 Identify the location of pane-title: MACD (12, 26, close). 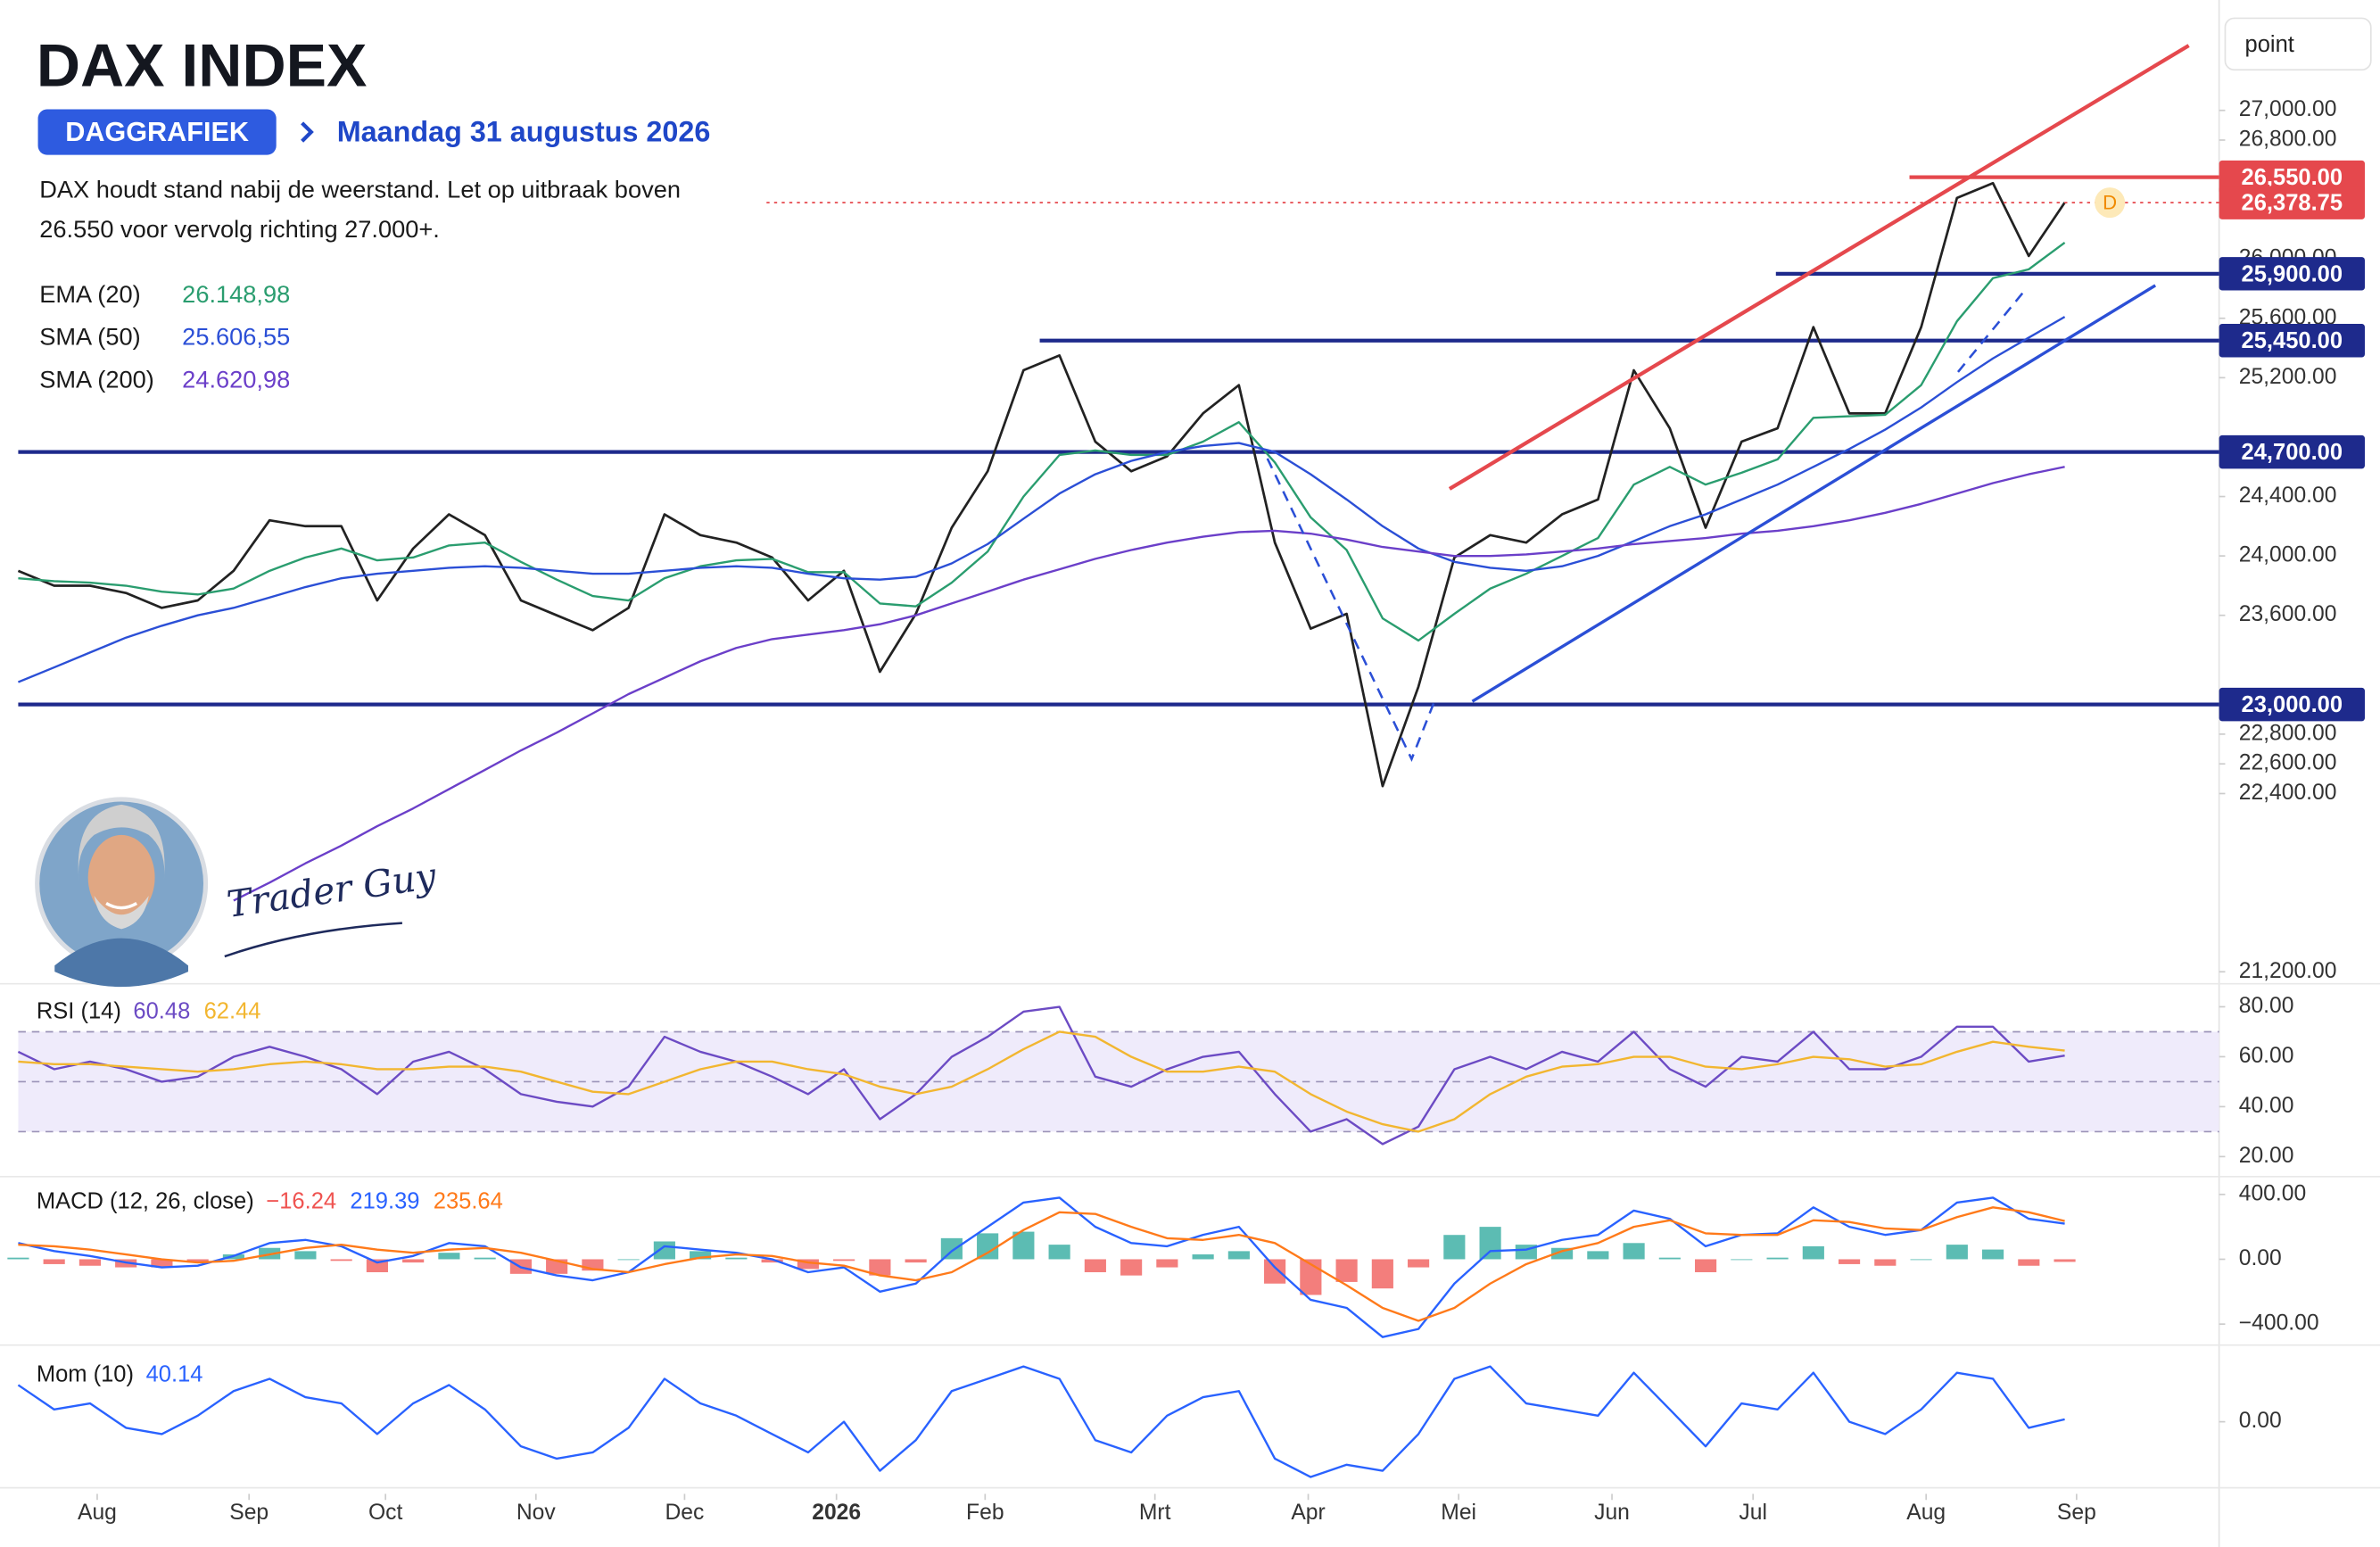
(145, 1200).